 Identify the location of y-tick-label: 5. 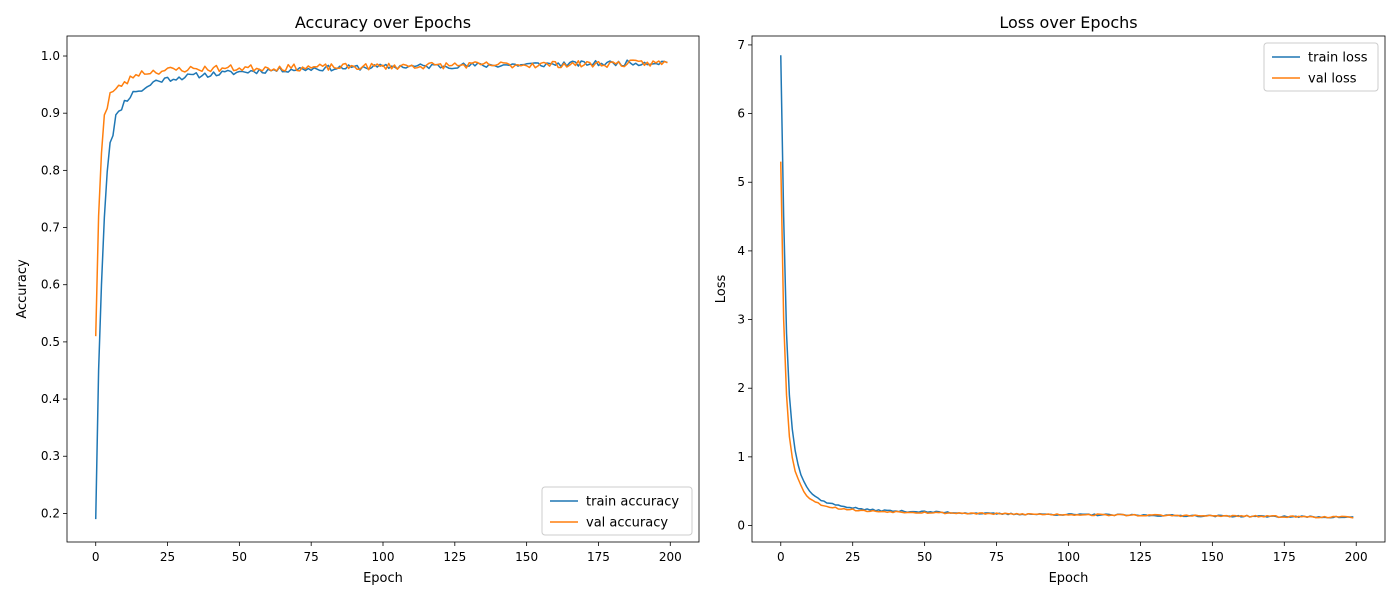
(741, 182).